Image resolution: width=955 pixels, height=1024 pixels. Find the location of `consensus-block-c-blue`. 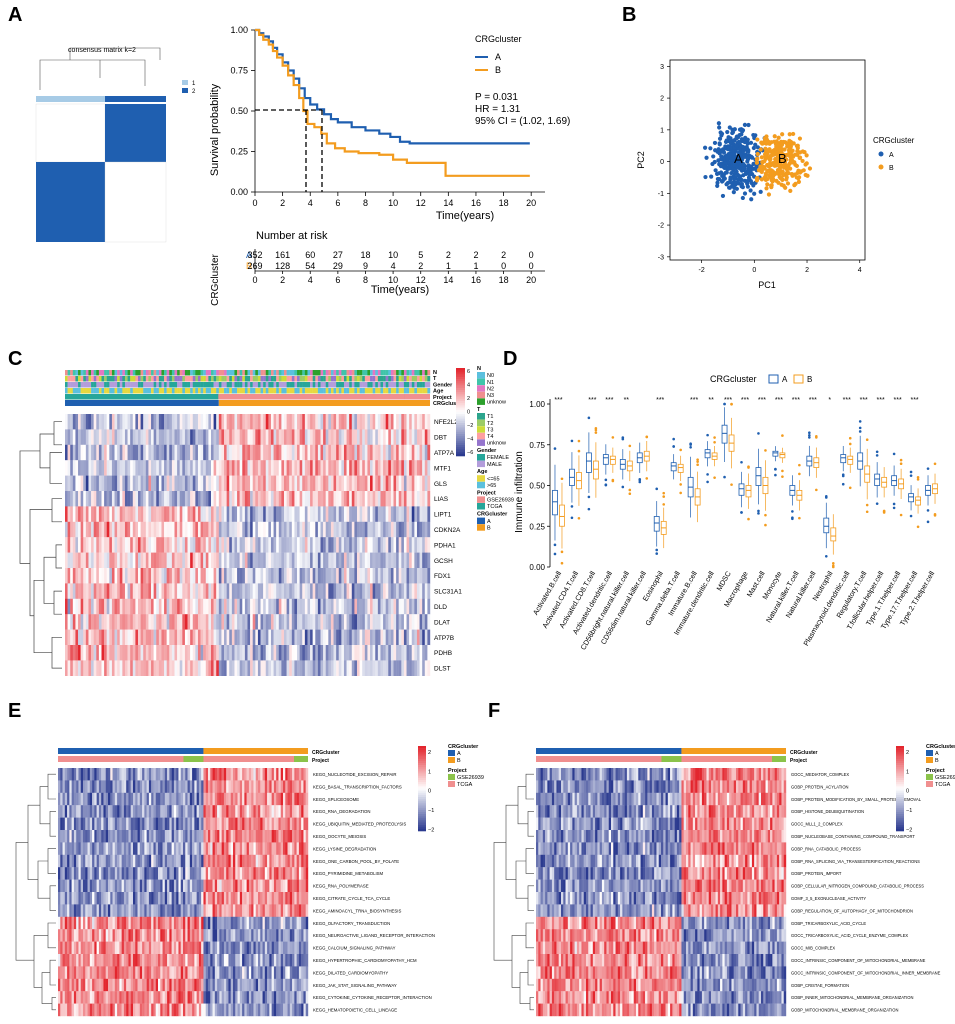

consensus-block-c-blue is located at coordinates (70, 202).